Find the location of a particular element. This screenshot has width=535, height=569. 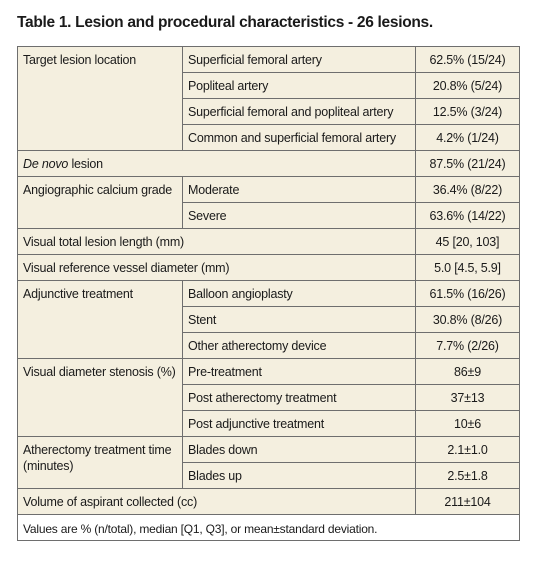

row-label-text: Volume of aspirant collected (cc) is located at coordinates (110, 502).